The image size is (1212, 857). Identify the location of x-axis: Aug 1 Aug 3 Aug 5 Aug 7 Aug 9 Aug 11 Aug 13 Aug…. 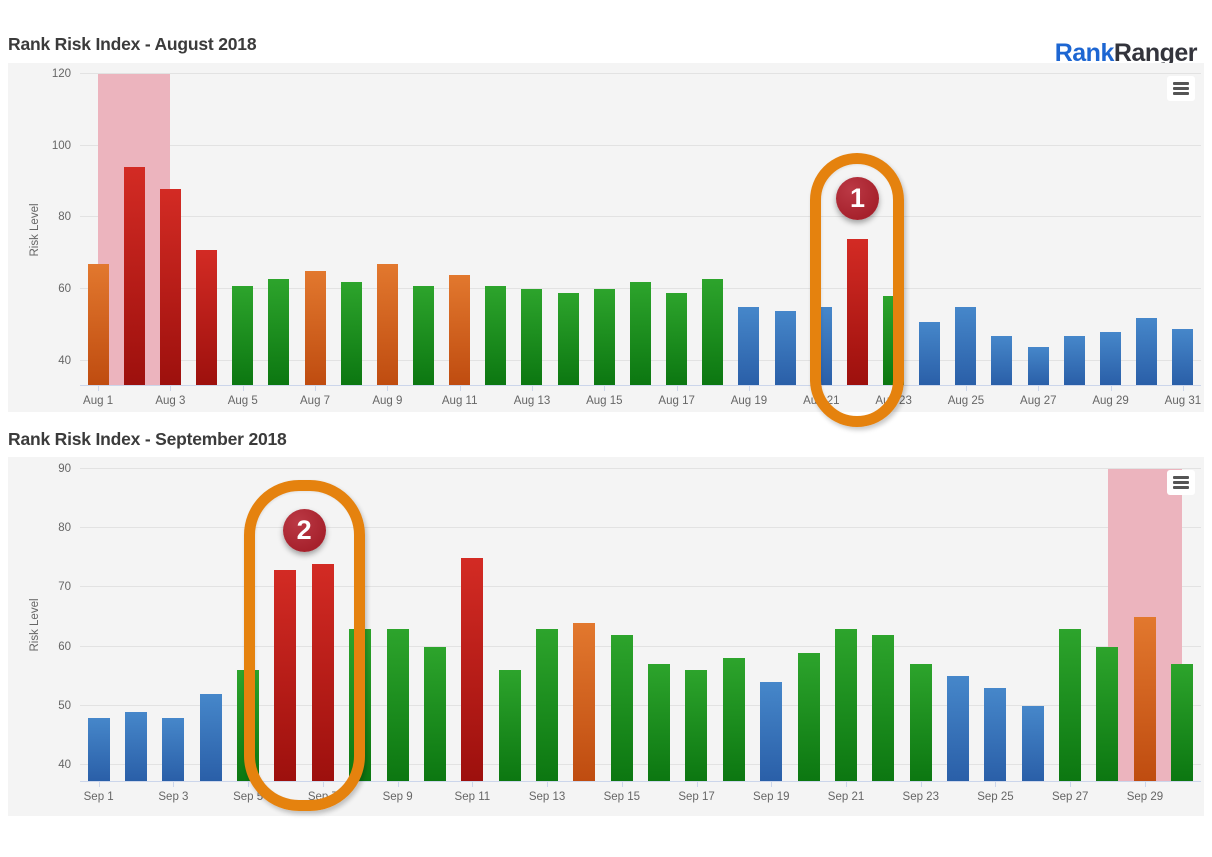
(640, 398).